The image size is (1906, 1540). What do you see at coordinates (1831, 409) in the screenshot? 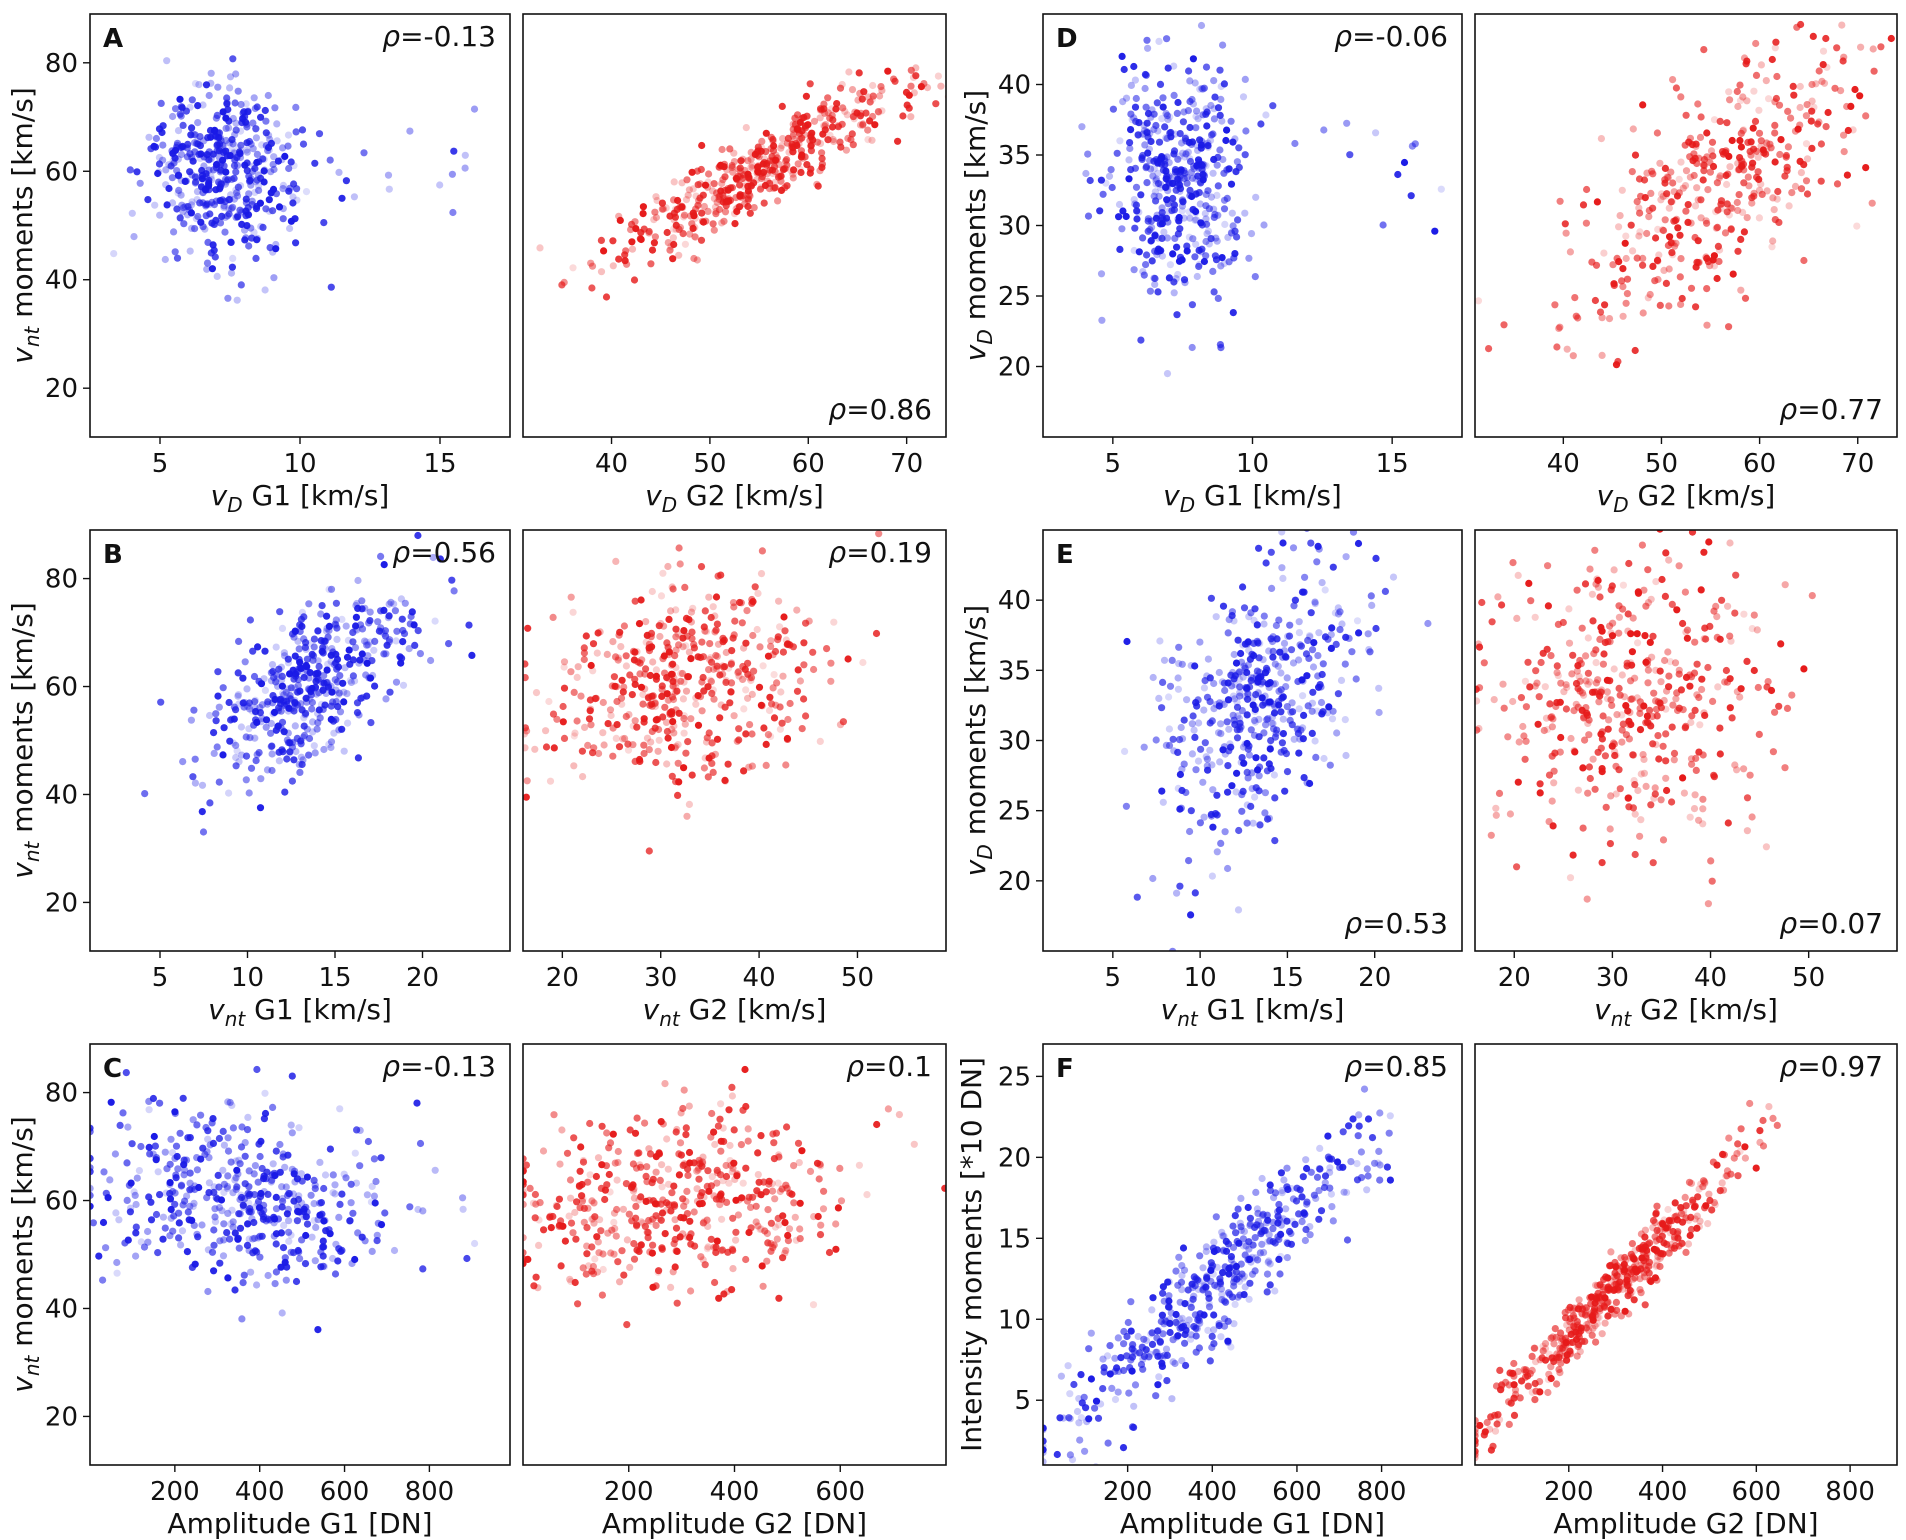
I see `correlation-label: ρ=0.77` at bounding box center [1831, 409].